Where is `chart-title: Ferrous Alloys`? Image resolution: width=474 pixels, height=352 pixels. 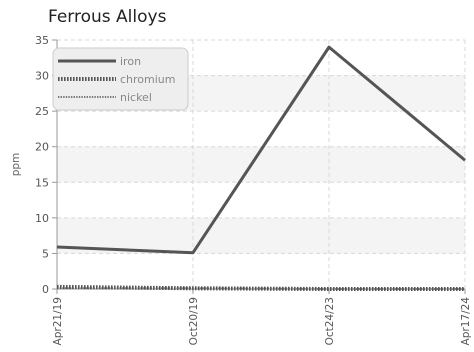
chart-title: Ferrous Alloys is located at coordinates (107, 17).